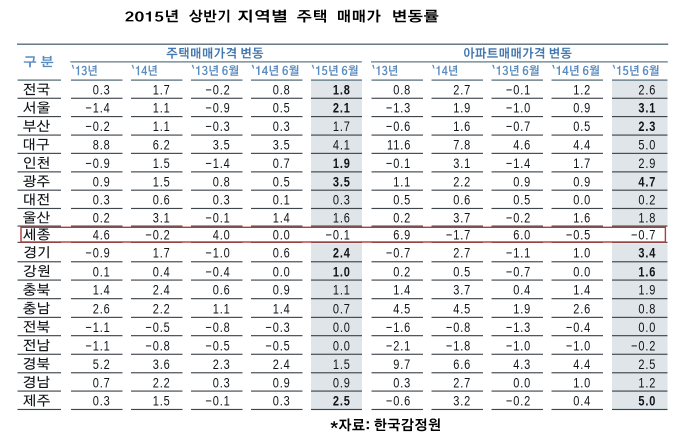  What do you see at coordinates (578, 328) in the screenshot?
I see `svg-text: −0.4` at bounding box center [578, 328].